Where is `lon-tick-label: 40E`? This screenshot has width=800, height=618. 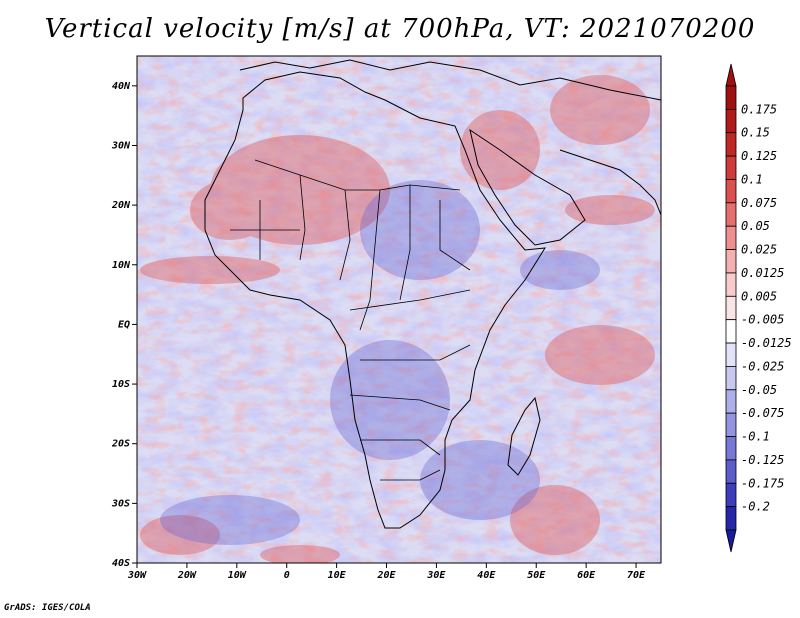
lon-tick-label: 40E is located at coordinates (486, 575).